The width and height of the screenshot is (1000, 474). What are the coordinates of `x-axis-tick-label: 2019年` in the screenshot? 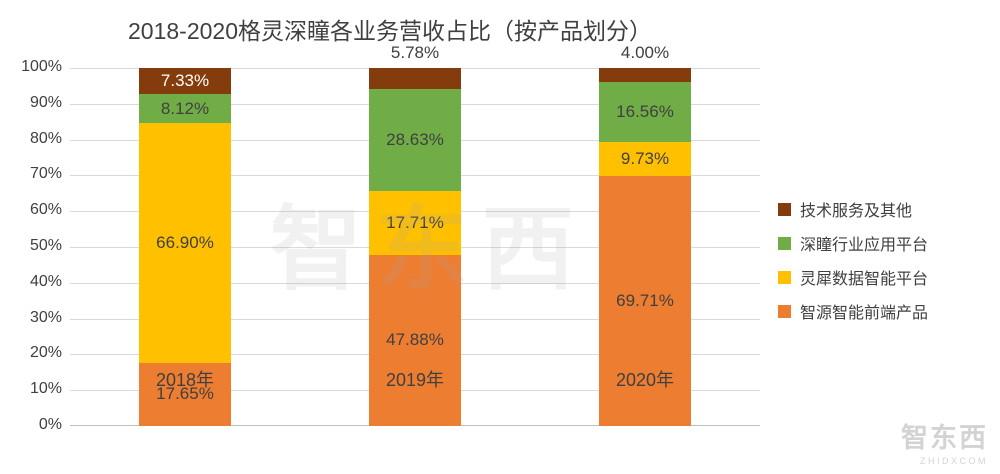 It's located at (415, 380).